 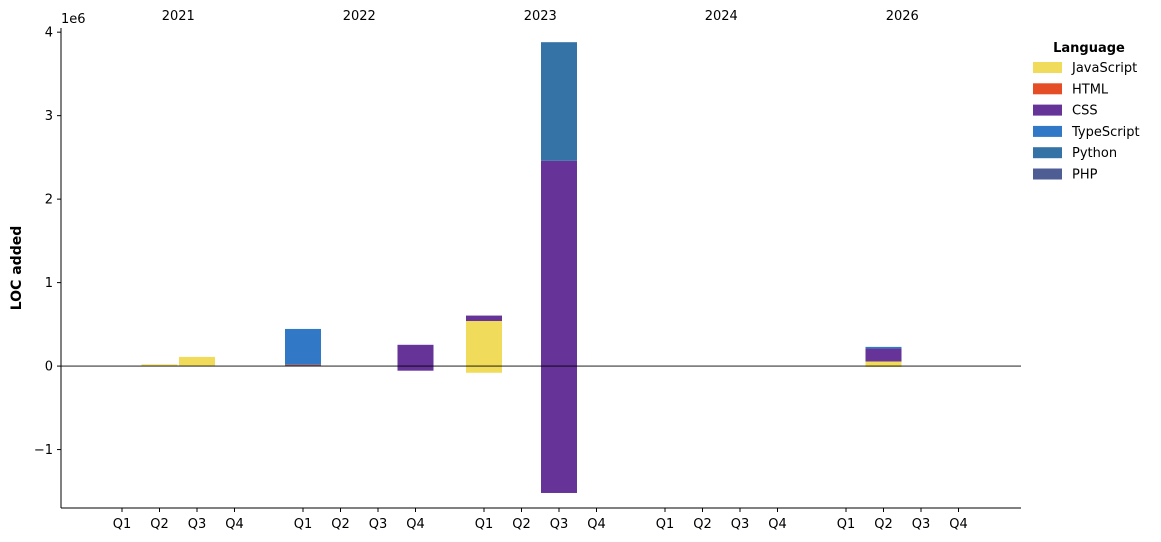 What do you see at coordinates (721, 16) in the screenshot?
I see `year-label: 2024` at bounding box center [721, 16].